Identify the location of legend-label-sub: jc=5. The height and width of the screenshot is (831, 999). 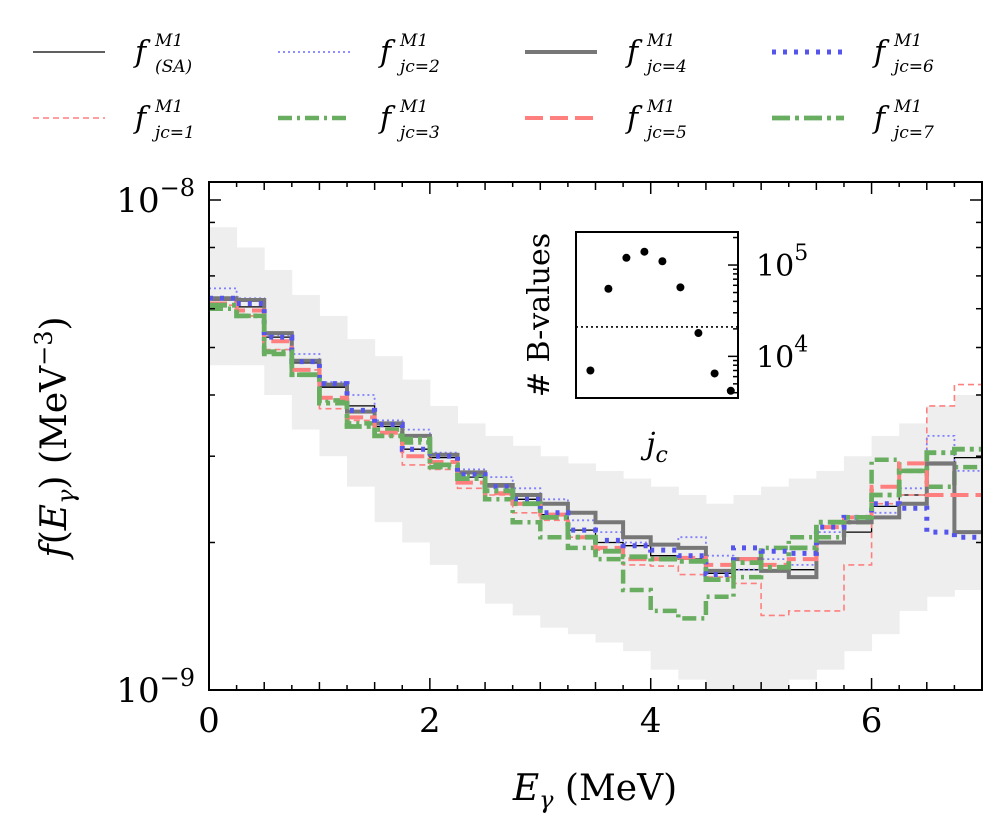
(665, 133).